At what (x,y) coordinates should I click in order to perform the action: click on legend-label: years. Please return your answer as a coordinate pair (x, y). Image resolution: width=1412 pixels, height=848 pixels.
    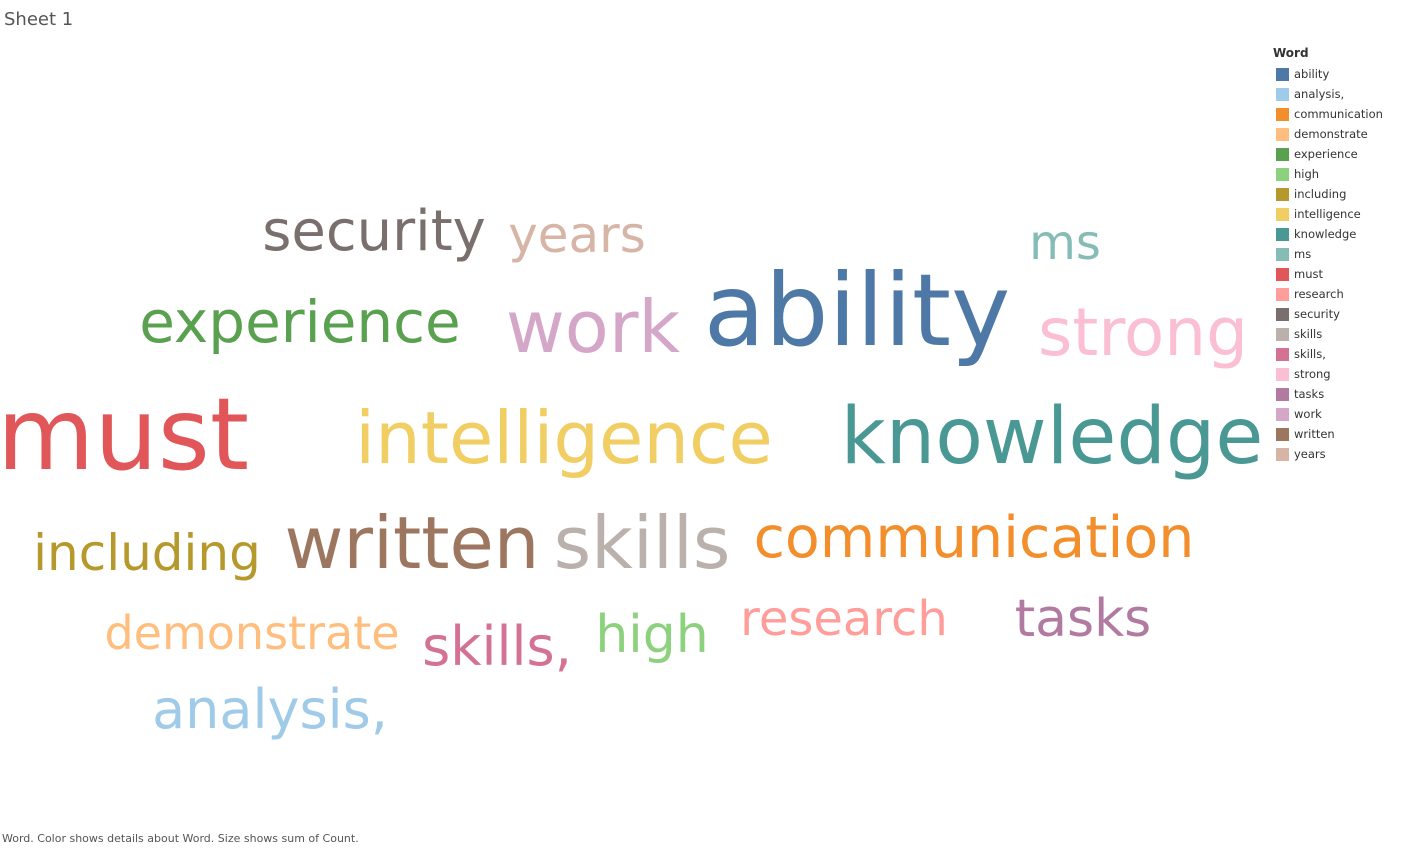
    Looking at the image, I should click on (1310, 454).